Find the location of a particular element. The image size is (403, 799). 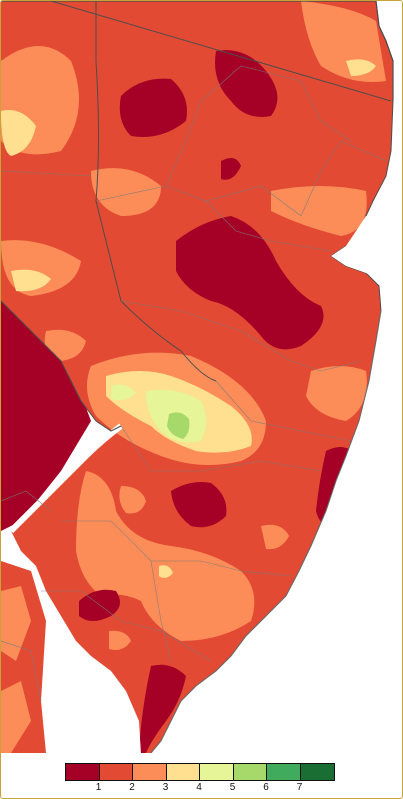

bay-water is located at coordinates (366, 253).